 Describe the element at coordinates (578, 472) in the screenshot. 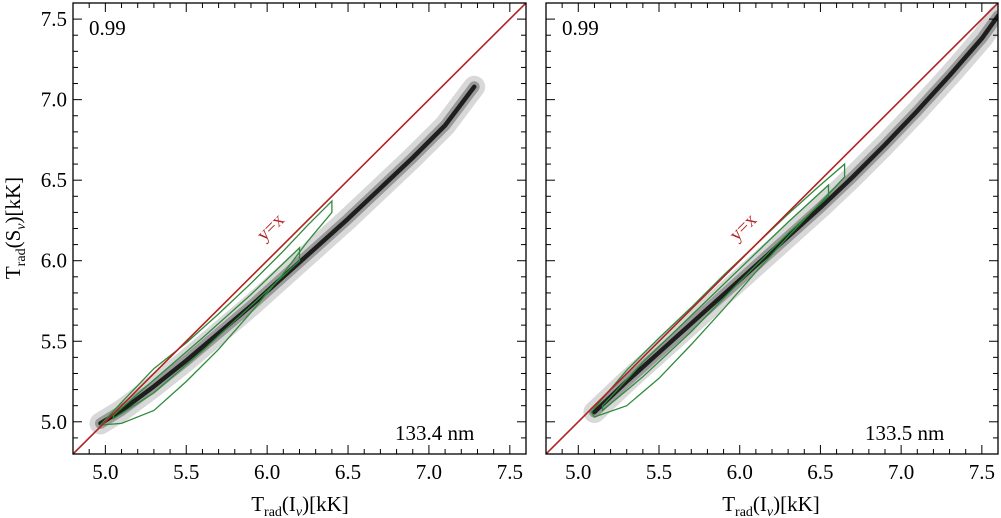

I see `panel-right-x-tick-label: 5.0` at that location.